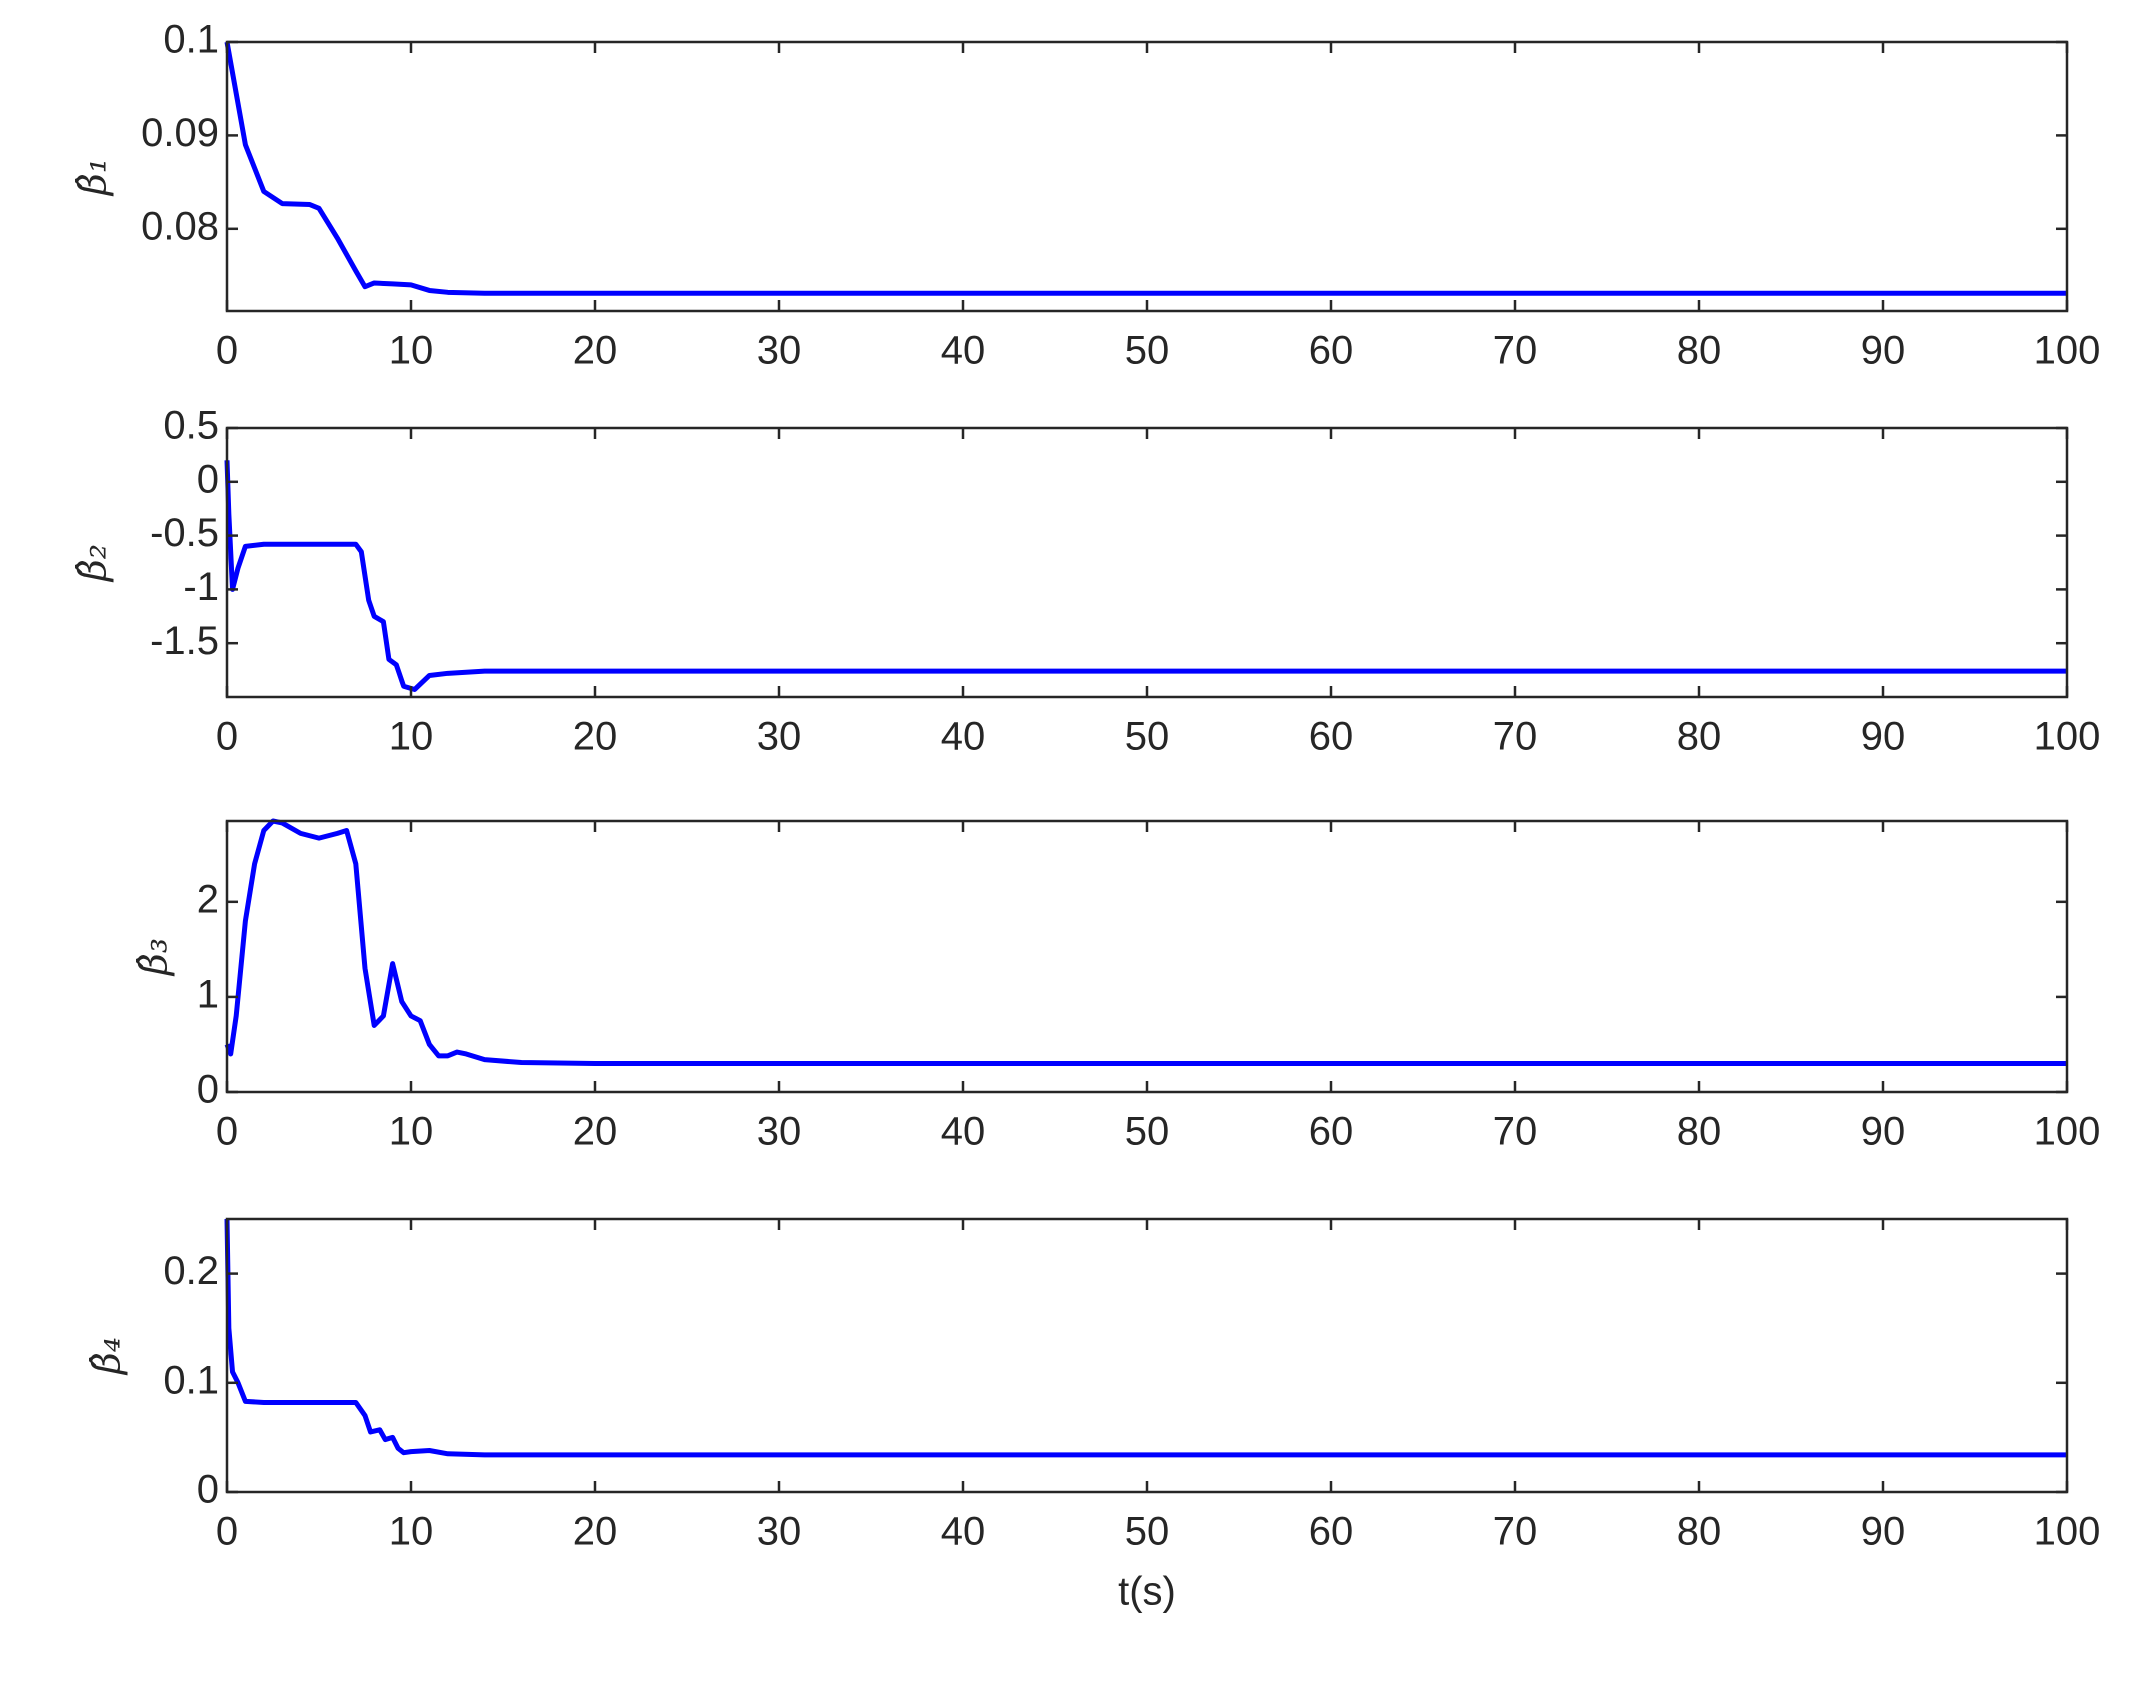  I want to click on y-tick-label: -1, so click(201, 587).